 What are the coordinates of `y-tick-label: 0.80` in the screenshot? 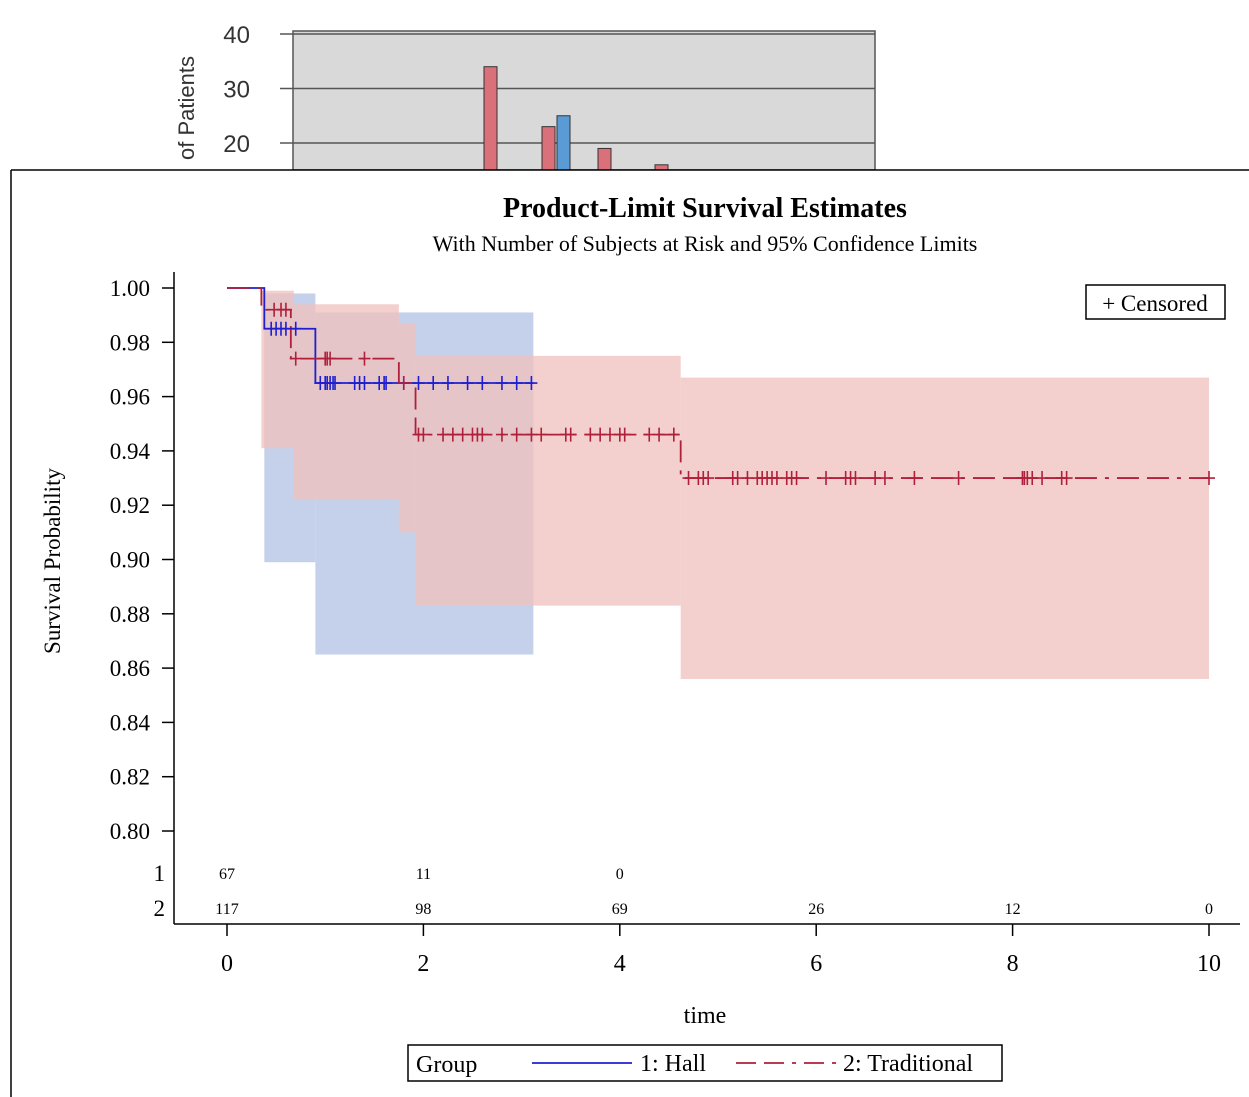 It's located at (130, 831).